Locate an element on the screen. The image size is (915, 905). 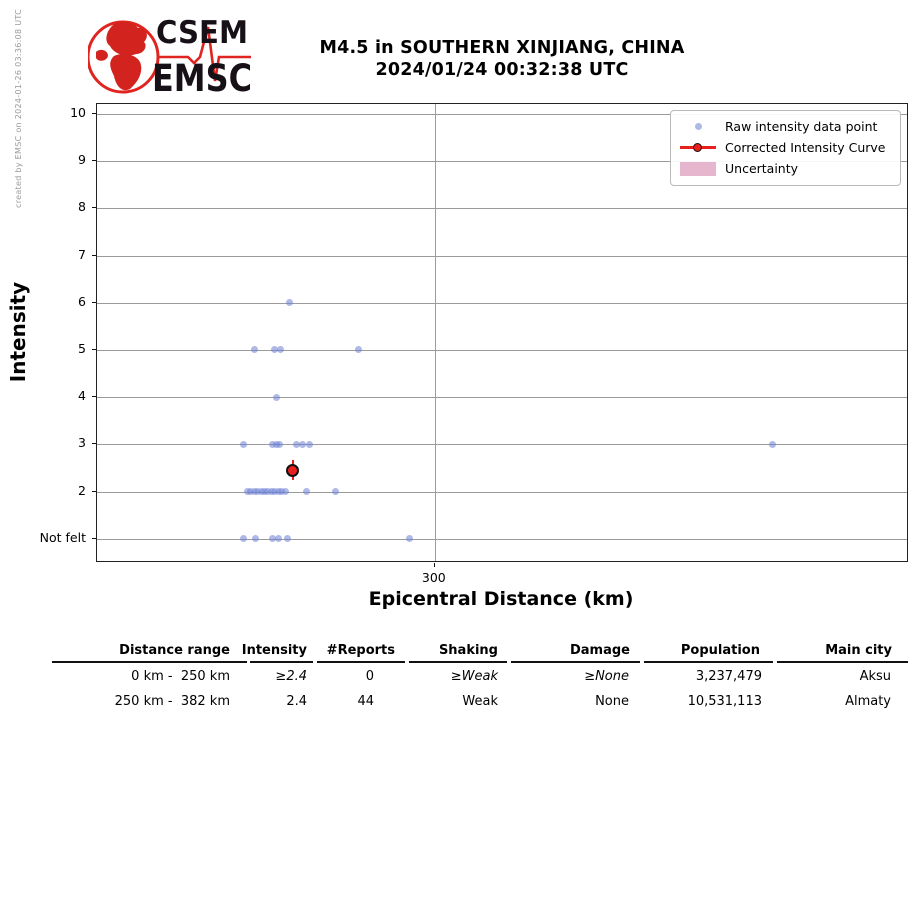
y-tick-label: 10 is located at coordinates (78, 112).